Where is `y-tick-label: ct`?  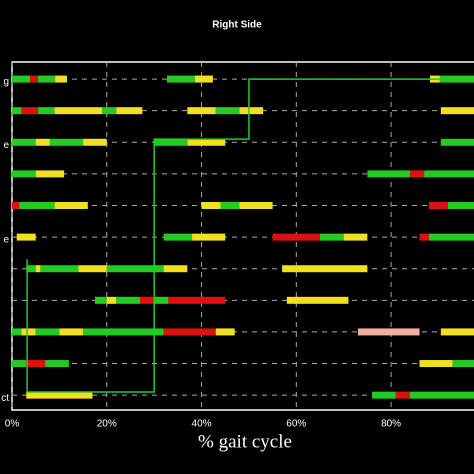
y-tick-label: ct is located at coordinates (5, 398).